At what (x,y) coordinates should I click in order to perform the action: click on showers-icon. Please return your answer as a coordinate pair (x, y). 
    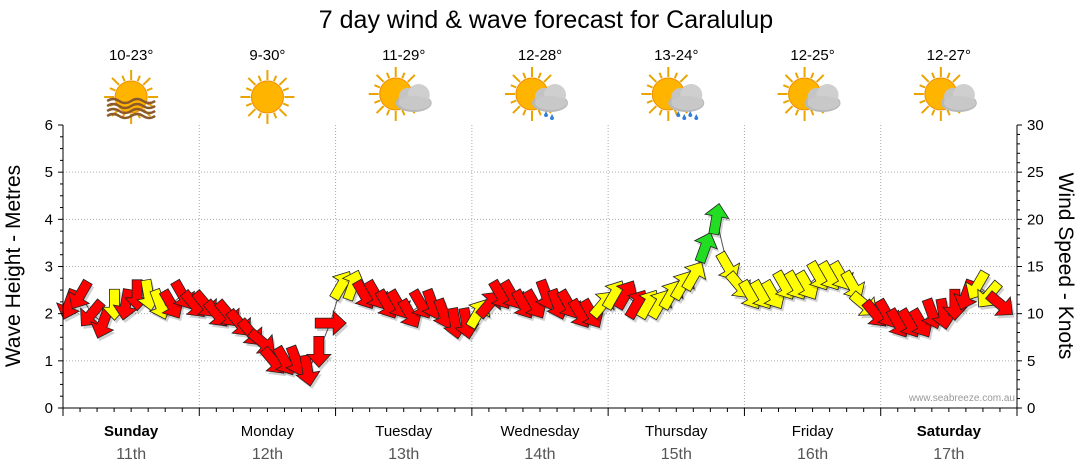
    Looking at the image, I should click on (673, 94).